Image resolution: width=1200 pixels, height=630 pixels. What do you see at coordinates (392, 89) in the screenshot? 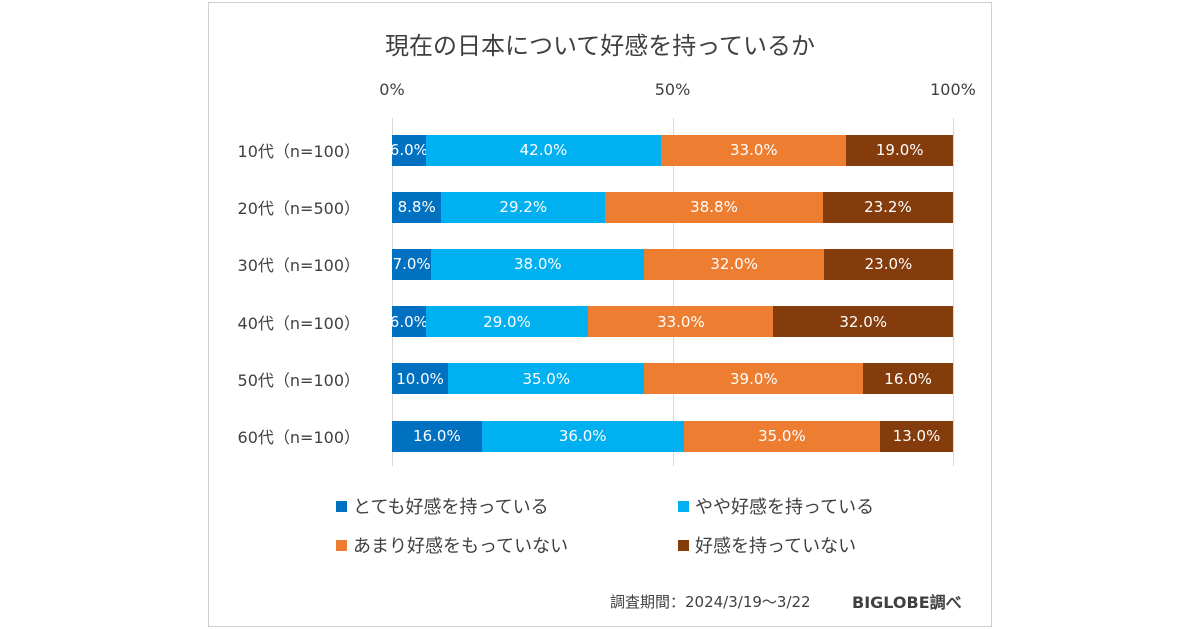
I see `x-tick-label: 0%` at bounding box center [392, 89].